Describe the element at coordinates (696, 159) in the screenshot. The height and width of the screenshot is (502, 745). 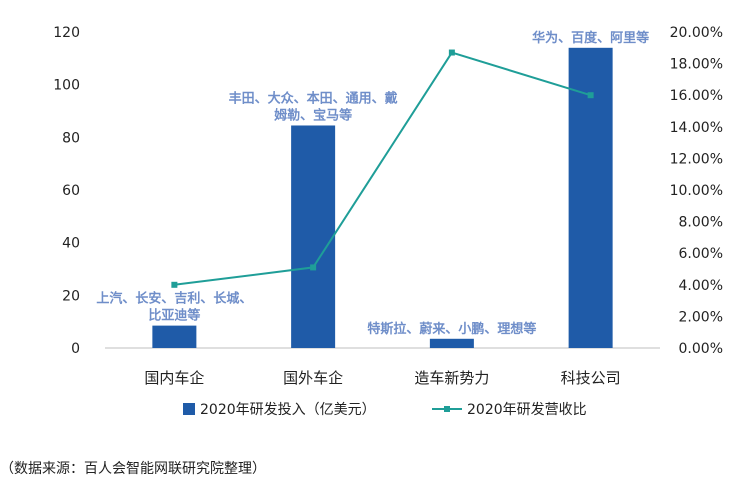
I see `right-tick-label: 12.00%` at that location.